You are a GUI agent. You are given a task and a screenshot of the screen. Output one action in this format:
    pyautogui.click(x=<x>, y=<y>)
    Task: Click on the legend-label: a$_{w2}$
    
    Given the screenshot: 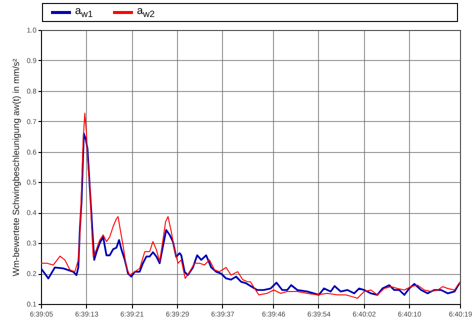 What is the action you would take?
    pyautogui.click(x=145, y=12)
    